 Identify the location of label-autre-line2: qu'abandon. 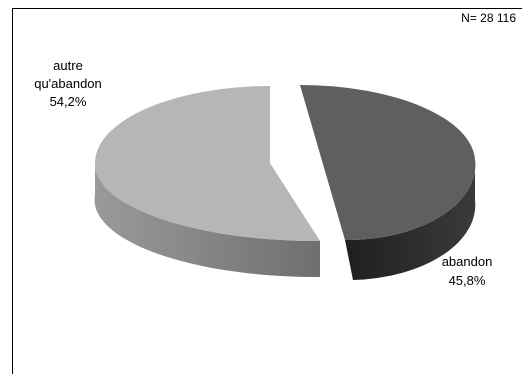
(68, 83).